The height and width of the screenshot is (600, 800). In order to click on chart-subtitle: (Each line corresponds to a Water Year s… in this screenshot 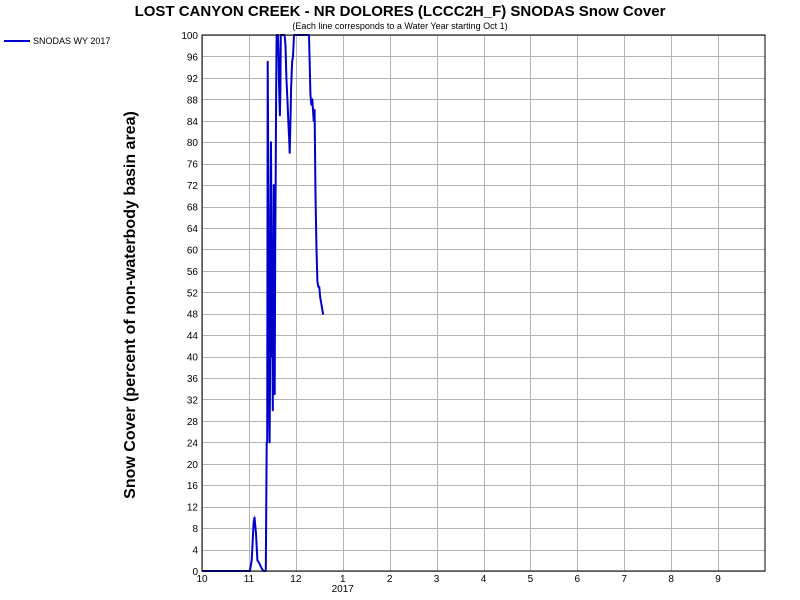, I will do `click(399, 26)`.